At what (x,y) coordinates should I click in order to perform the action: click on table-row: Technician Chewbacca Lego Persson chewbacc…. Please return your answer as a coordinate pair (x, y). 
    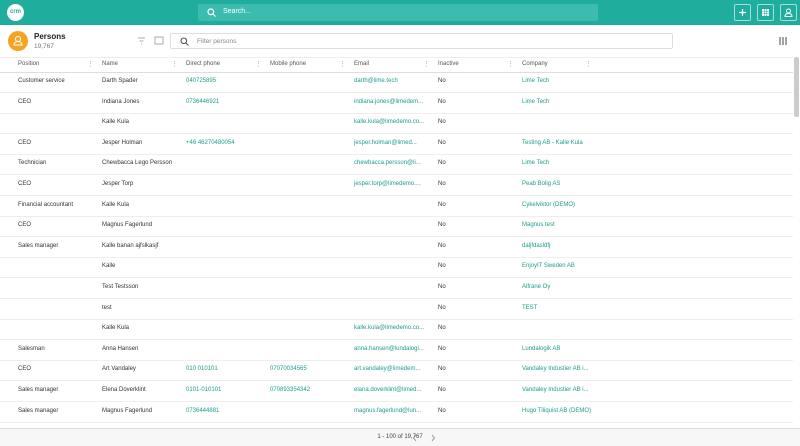
    Looking at the image, I should click on (396, 165).